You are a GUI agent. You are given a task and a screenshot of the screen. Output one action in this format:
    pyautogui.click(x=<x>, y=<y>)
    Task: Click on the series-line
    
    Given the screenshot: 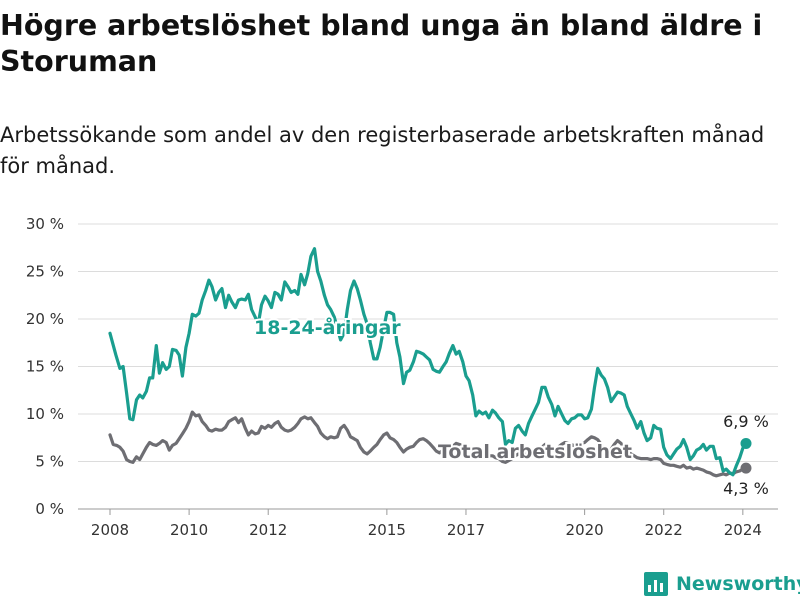 What is the action you would take?
    pyautogui.click(x=428, y=444)
    